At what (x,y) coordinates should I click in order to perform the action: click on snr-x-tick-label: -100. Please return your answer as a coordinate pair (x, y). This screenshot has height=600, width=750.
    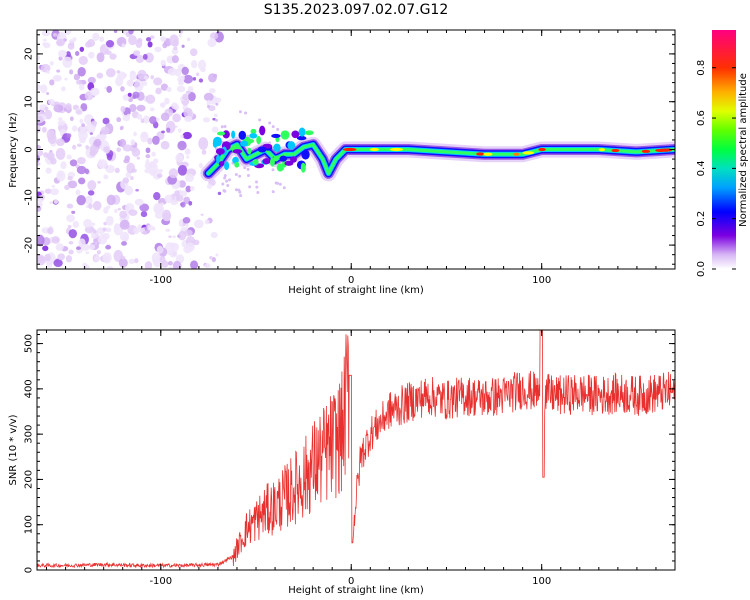
    Looking at the image, I should click on (160, 581).